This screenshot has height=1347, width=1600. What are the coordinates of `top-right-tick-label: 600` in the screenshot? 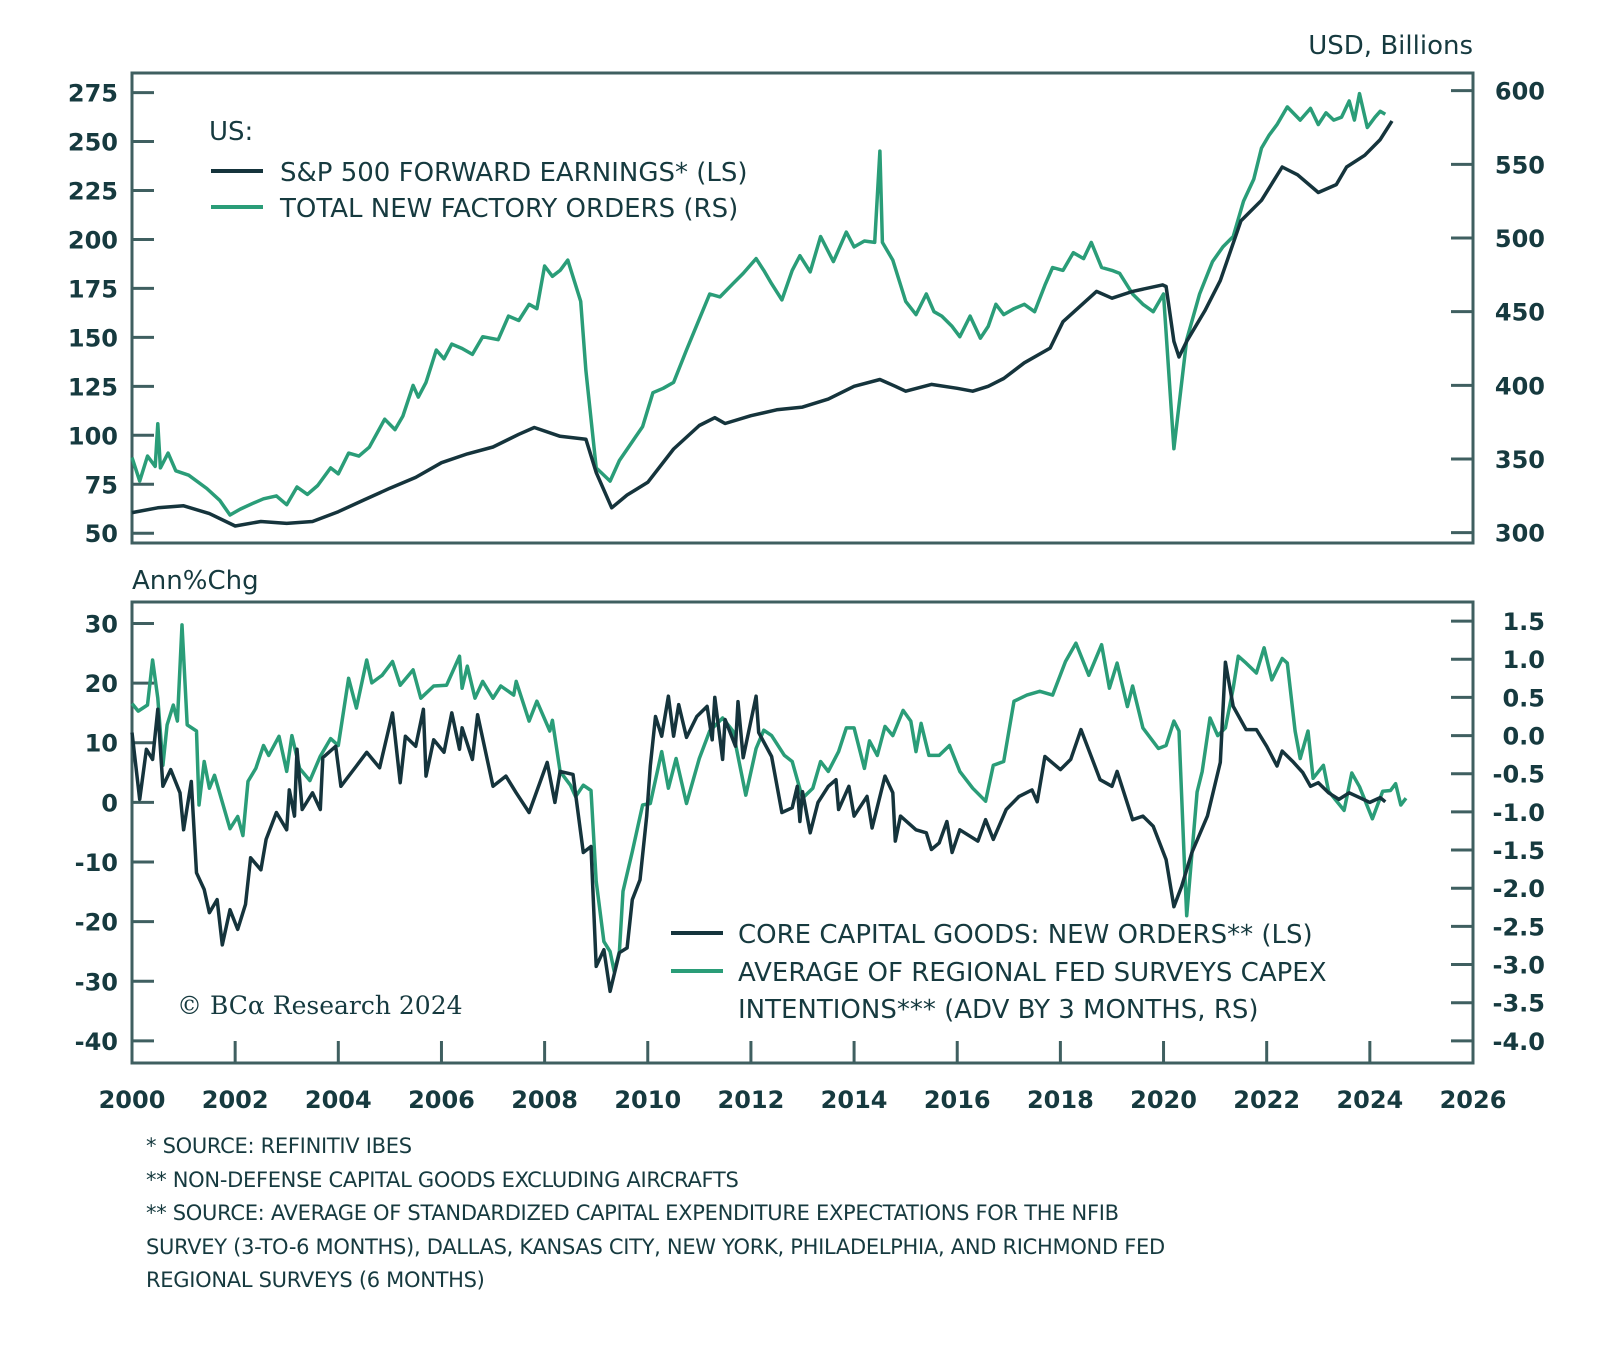 It's located at (1520, 92).